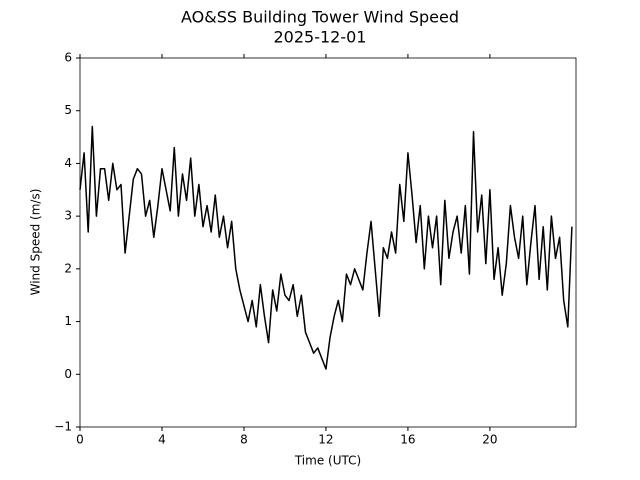 The image size is (640, 480). What do you see at coordinates (68, 321) in the screenshot?
I see `y-tick-label: 1` at bounding box center [68, 321].